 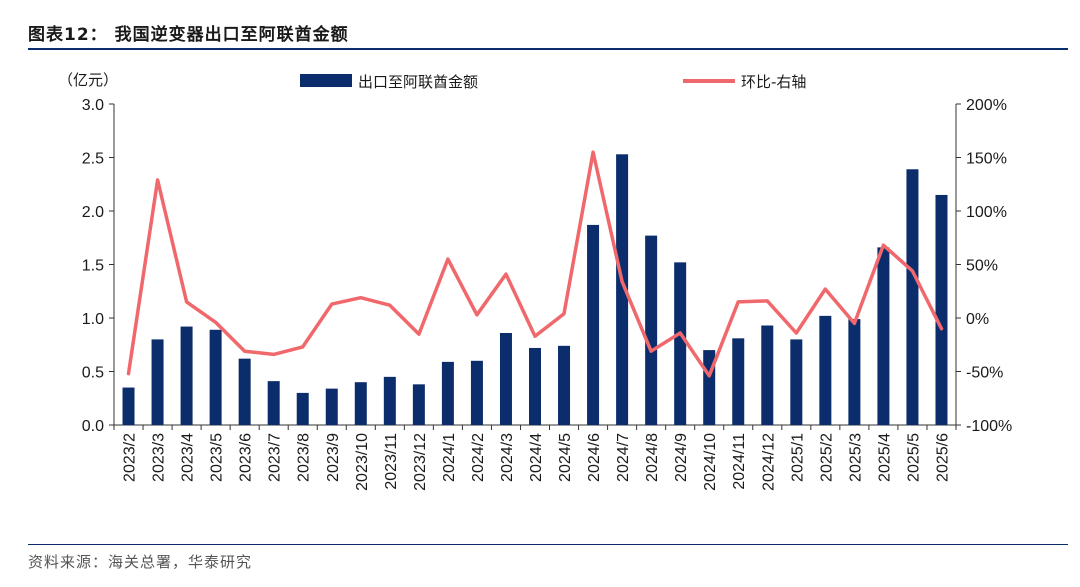 I want to click on x-tick-label: 2025/2, so click(x=826, y=457).